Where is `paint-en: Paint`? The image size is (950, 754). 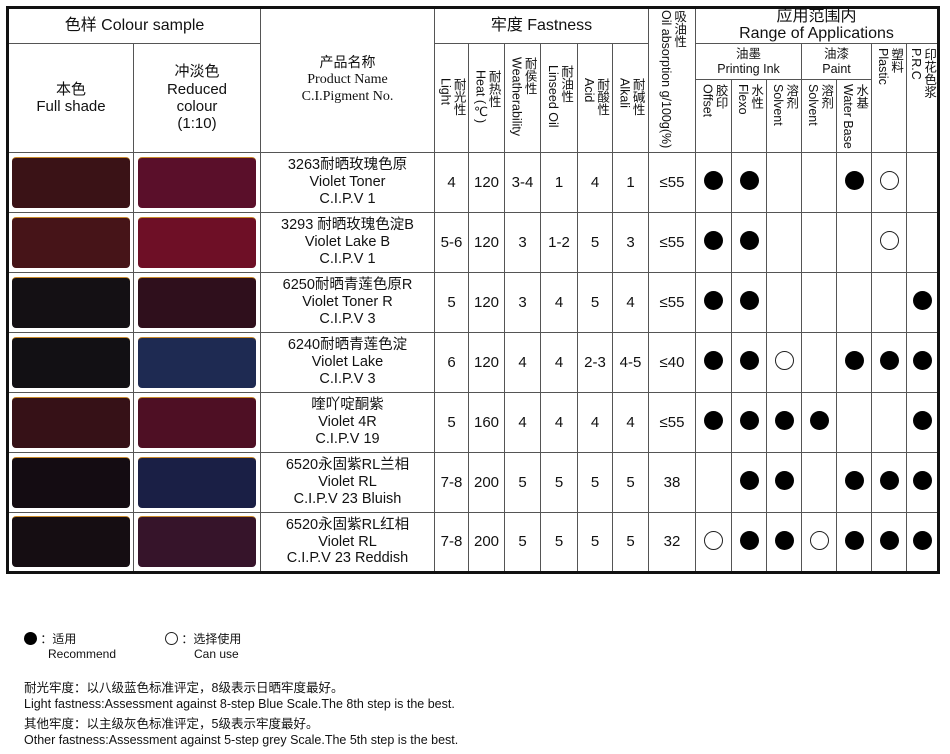
paint-en: Paint is located at coordinates (836, 68).